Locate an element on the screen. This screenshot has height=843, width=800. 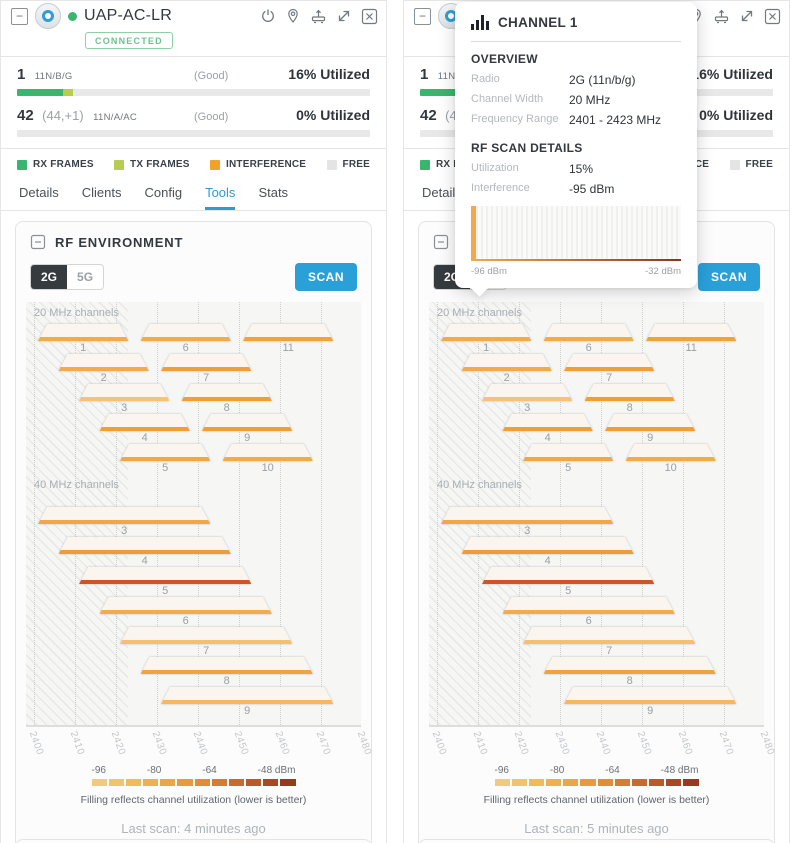
tooltip-divider is located at coordinates (576, 41).